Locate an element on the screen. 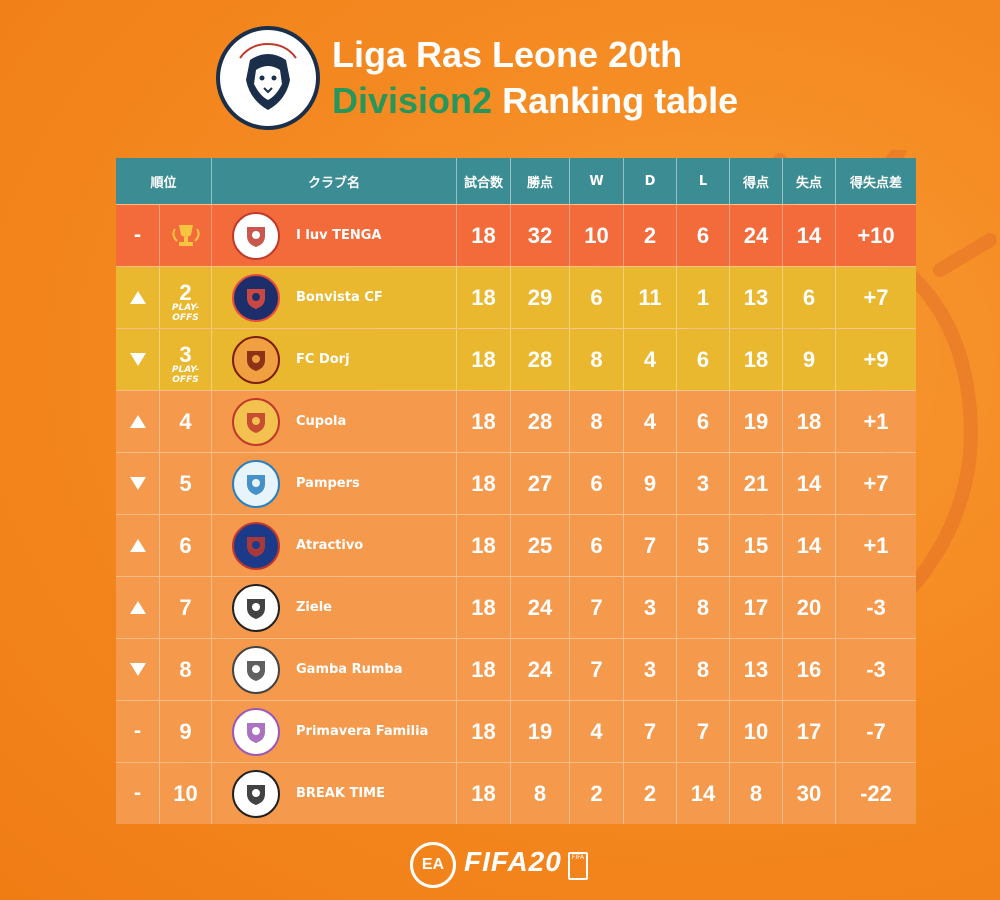 The width and height of the screenshot is (1000, 900). table-row: -9 Primavera Familia 18 19 4 7 7 10 17 -7 is located at coordinates (516, 731).